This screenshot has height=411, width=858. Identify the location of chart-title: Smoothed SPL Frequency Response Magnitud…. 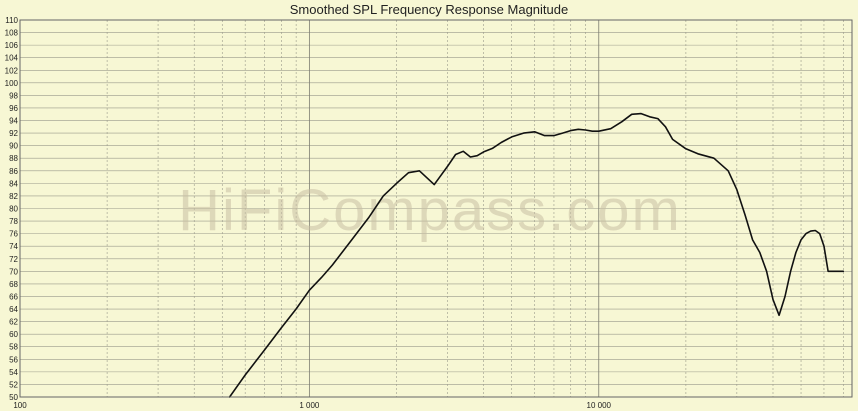
(429, 9).